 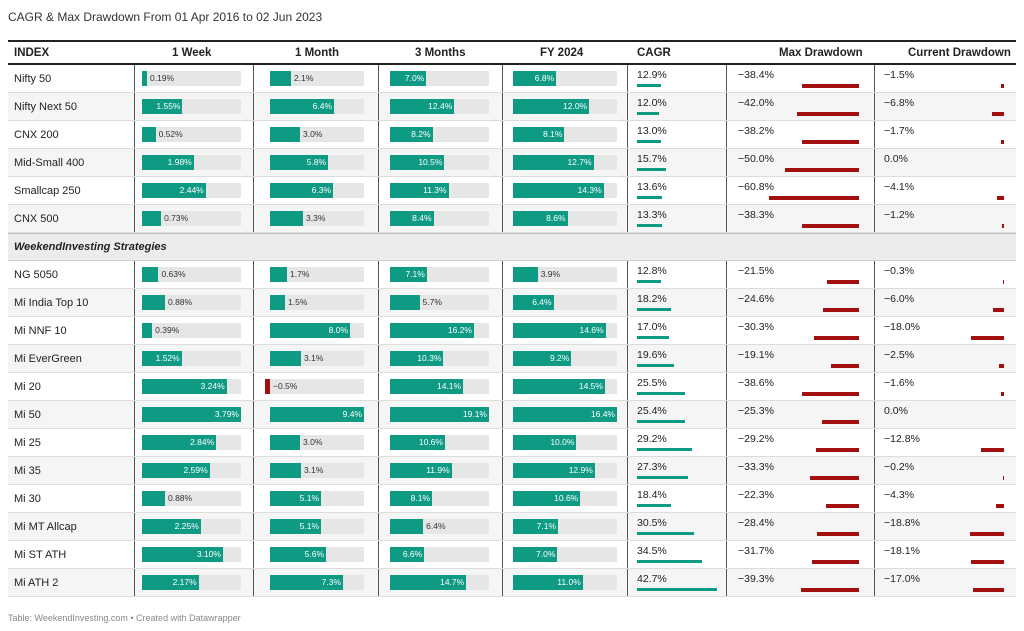 What do you see at coordinates (652, 131) in the screenshot?
I see `cagr-value: 13.0%` at bounding box center [652, 131].